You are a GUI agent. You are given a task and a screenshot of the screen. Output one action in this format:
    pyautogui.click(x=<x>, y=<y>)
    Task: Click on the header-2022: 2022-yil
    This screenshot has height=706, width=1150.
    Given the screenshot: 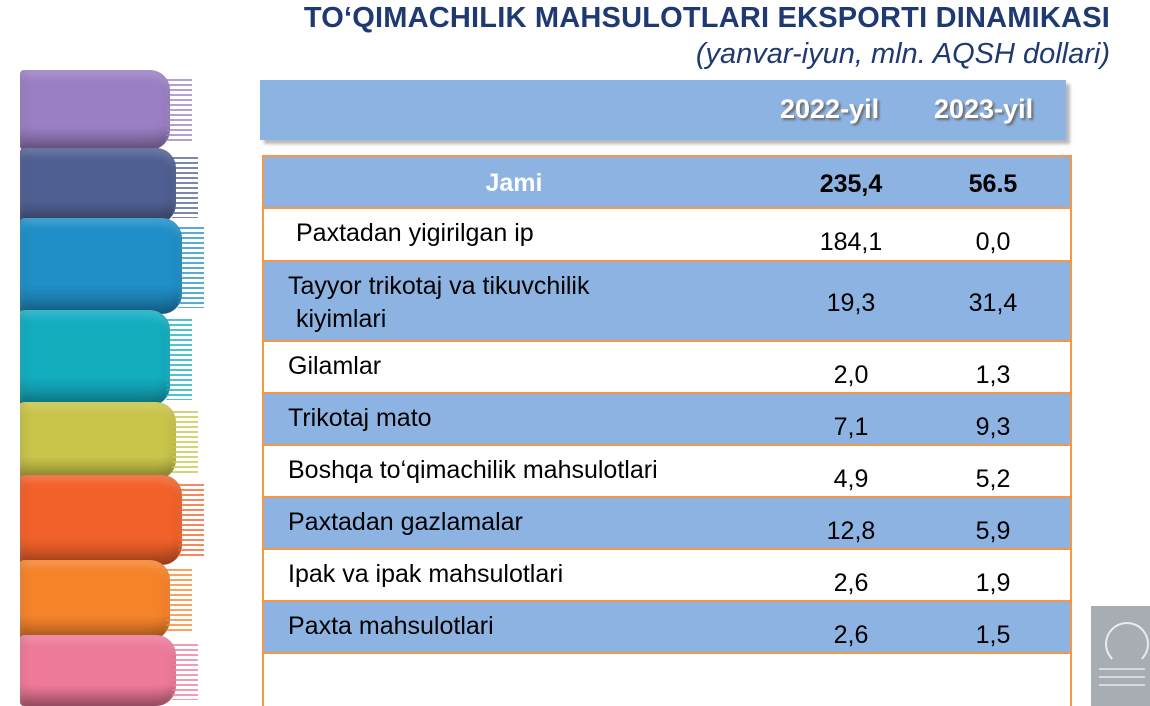 What is the action you would take?
    pyautogui.click(x=830, y=109)
    